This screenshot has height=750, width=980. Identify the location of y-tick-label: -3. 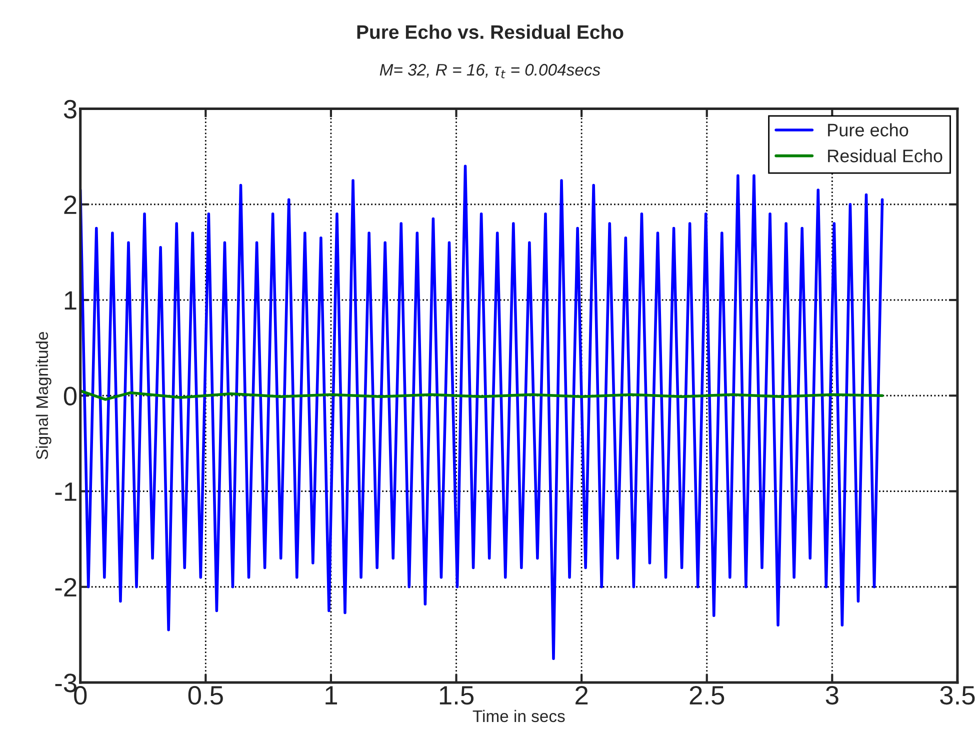
(65, 683).